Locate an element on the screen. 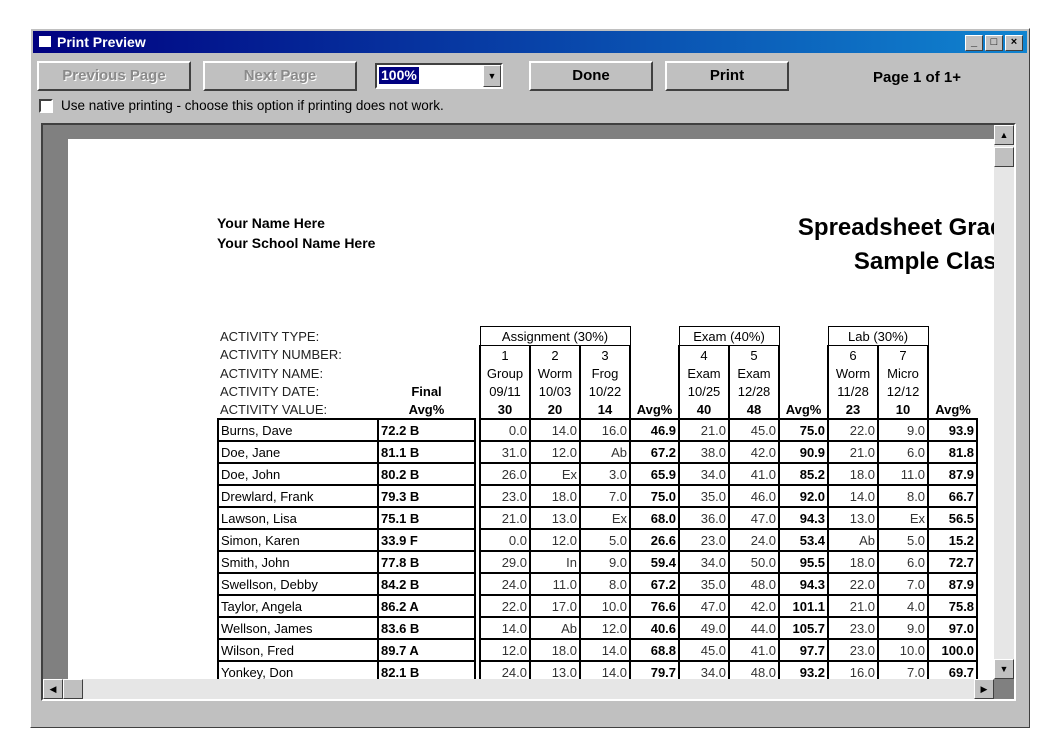 This screenshot has width=1061, height=751. group-average: 67.2 is located at coordinates (655, 452).